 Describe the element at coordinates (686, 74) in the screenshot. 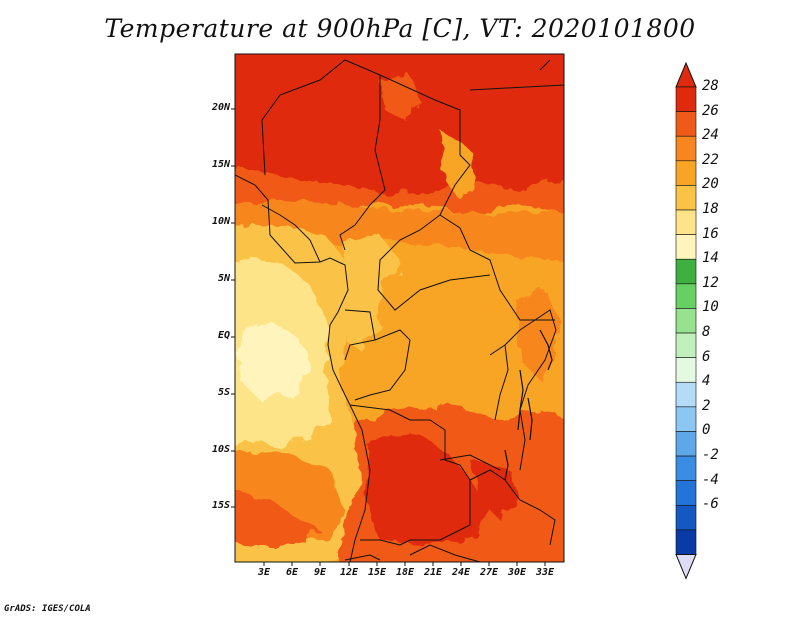

I see `colorbar-over-triangle` at that location.